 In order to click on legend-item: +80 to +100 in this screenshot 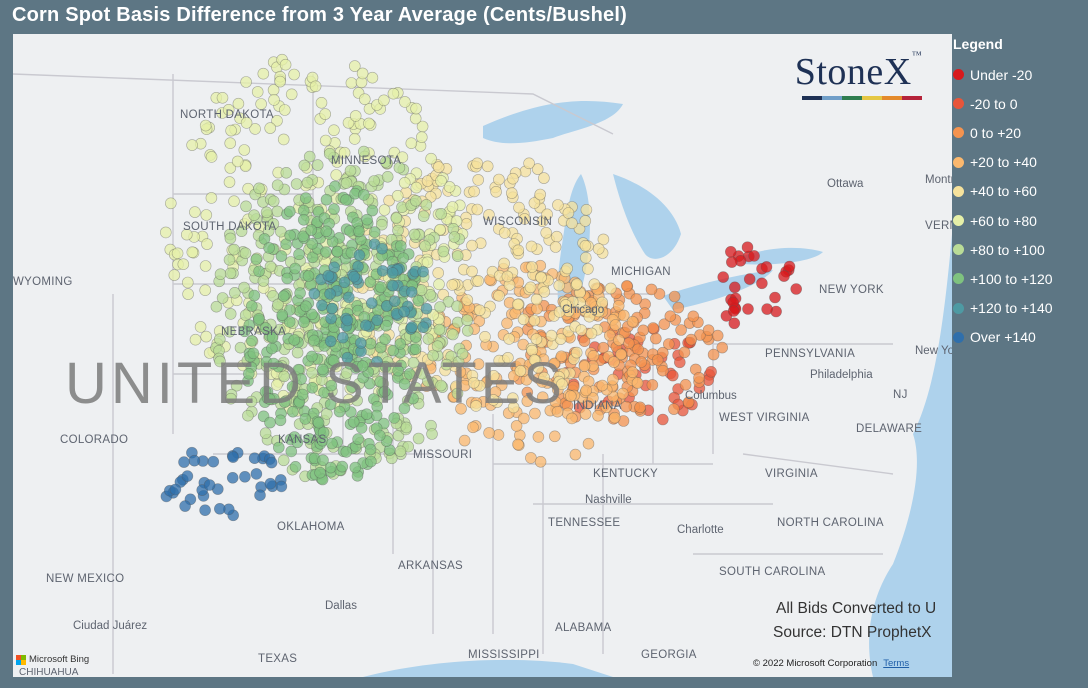, I will do `click(1018, 249)`.